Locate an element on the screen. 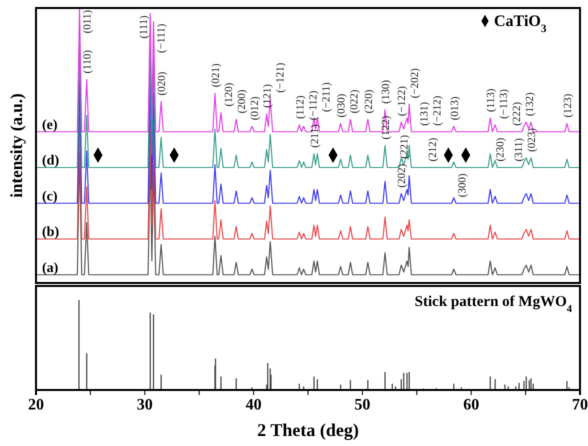 The height and width of the screenshot is (446, 588). annotation: (311) is located at coordinates (518, 150).